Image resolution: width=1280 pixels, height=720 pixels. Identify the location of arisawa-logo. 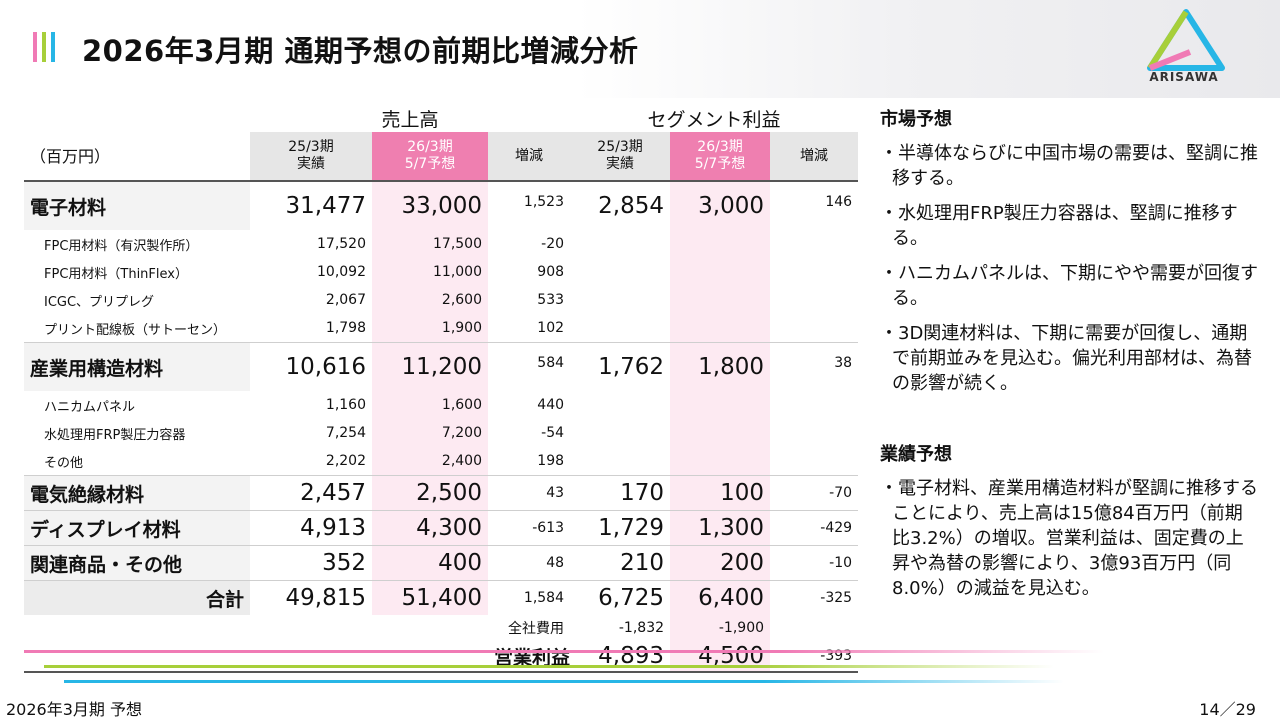
(1186, 40).